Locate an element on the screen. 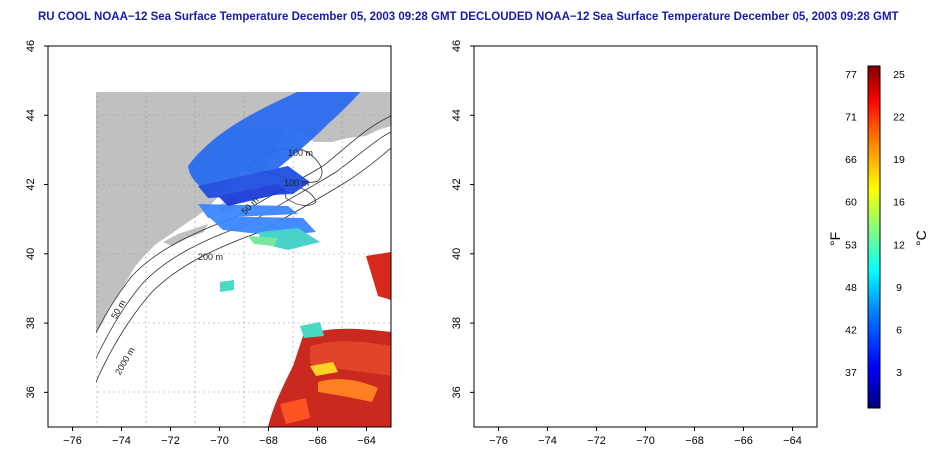  celsius-tick-label: 3 is located at coordinates (899, 373).